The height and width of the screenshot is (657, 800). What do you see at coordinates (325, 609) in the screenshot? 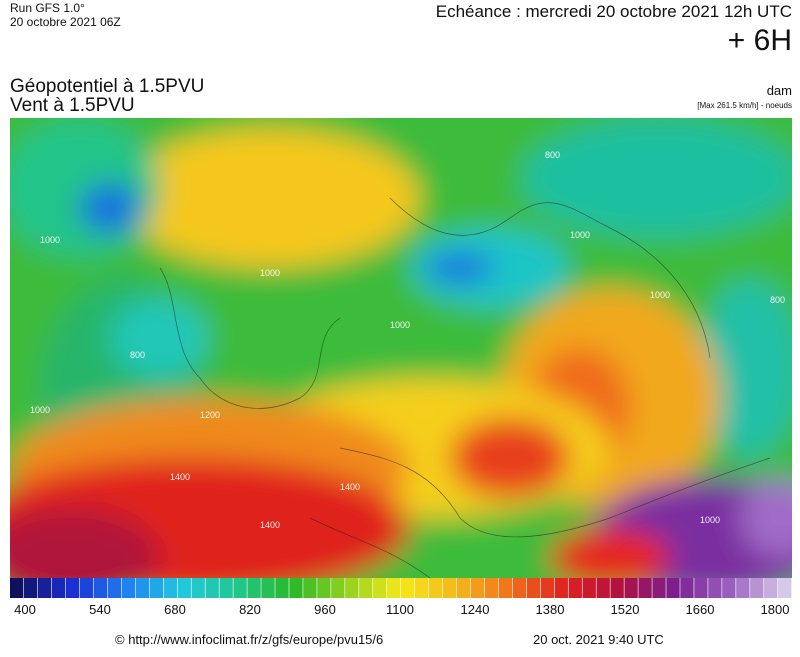
I see `colorbar-label: 960` at bounding box center [325, 609].